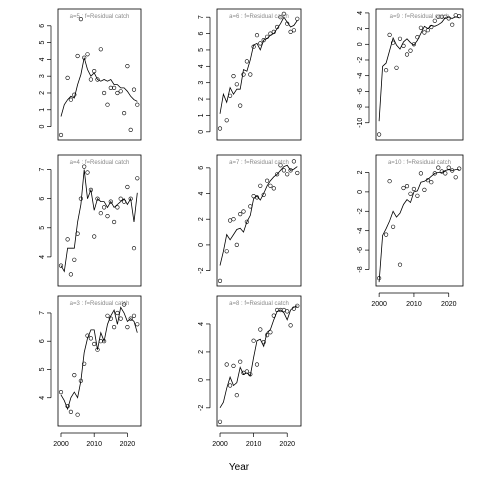 This screenshot has width=480, height=480. I want to click on y-tick-label: 7, so click(42, 313).